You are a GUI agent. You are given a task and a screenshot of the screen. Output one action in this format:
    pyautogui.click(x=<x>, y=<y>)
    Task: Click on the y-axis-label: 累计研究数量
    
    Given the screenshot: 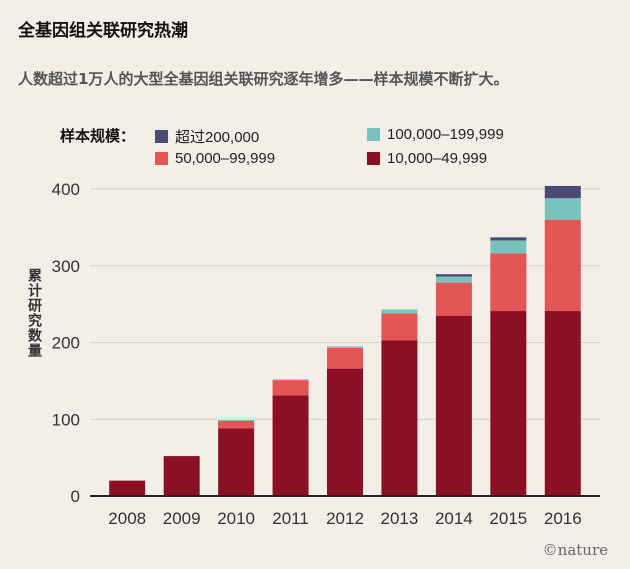 What is the action you would take?
    pyautogui.click(x=34, y=313)
    